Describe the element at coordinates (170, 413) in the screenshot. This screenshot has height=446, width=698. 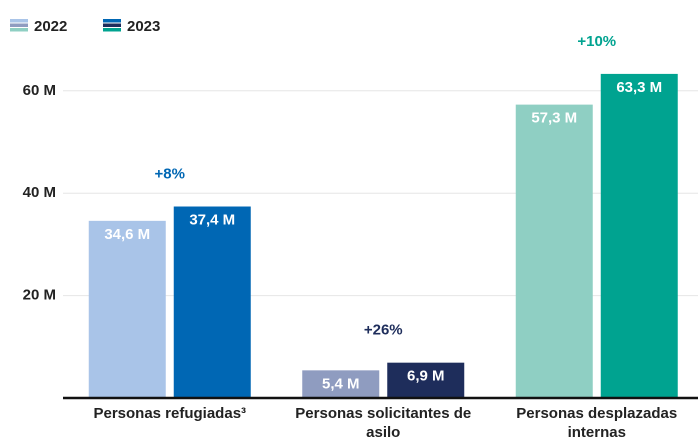
I see `x-tick-label: Personas refugiadas³` at that location.